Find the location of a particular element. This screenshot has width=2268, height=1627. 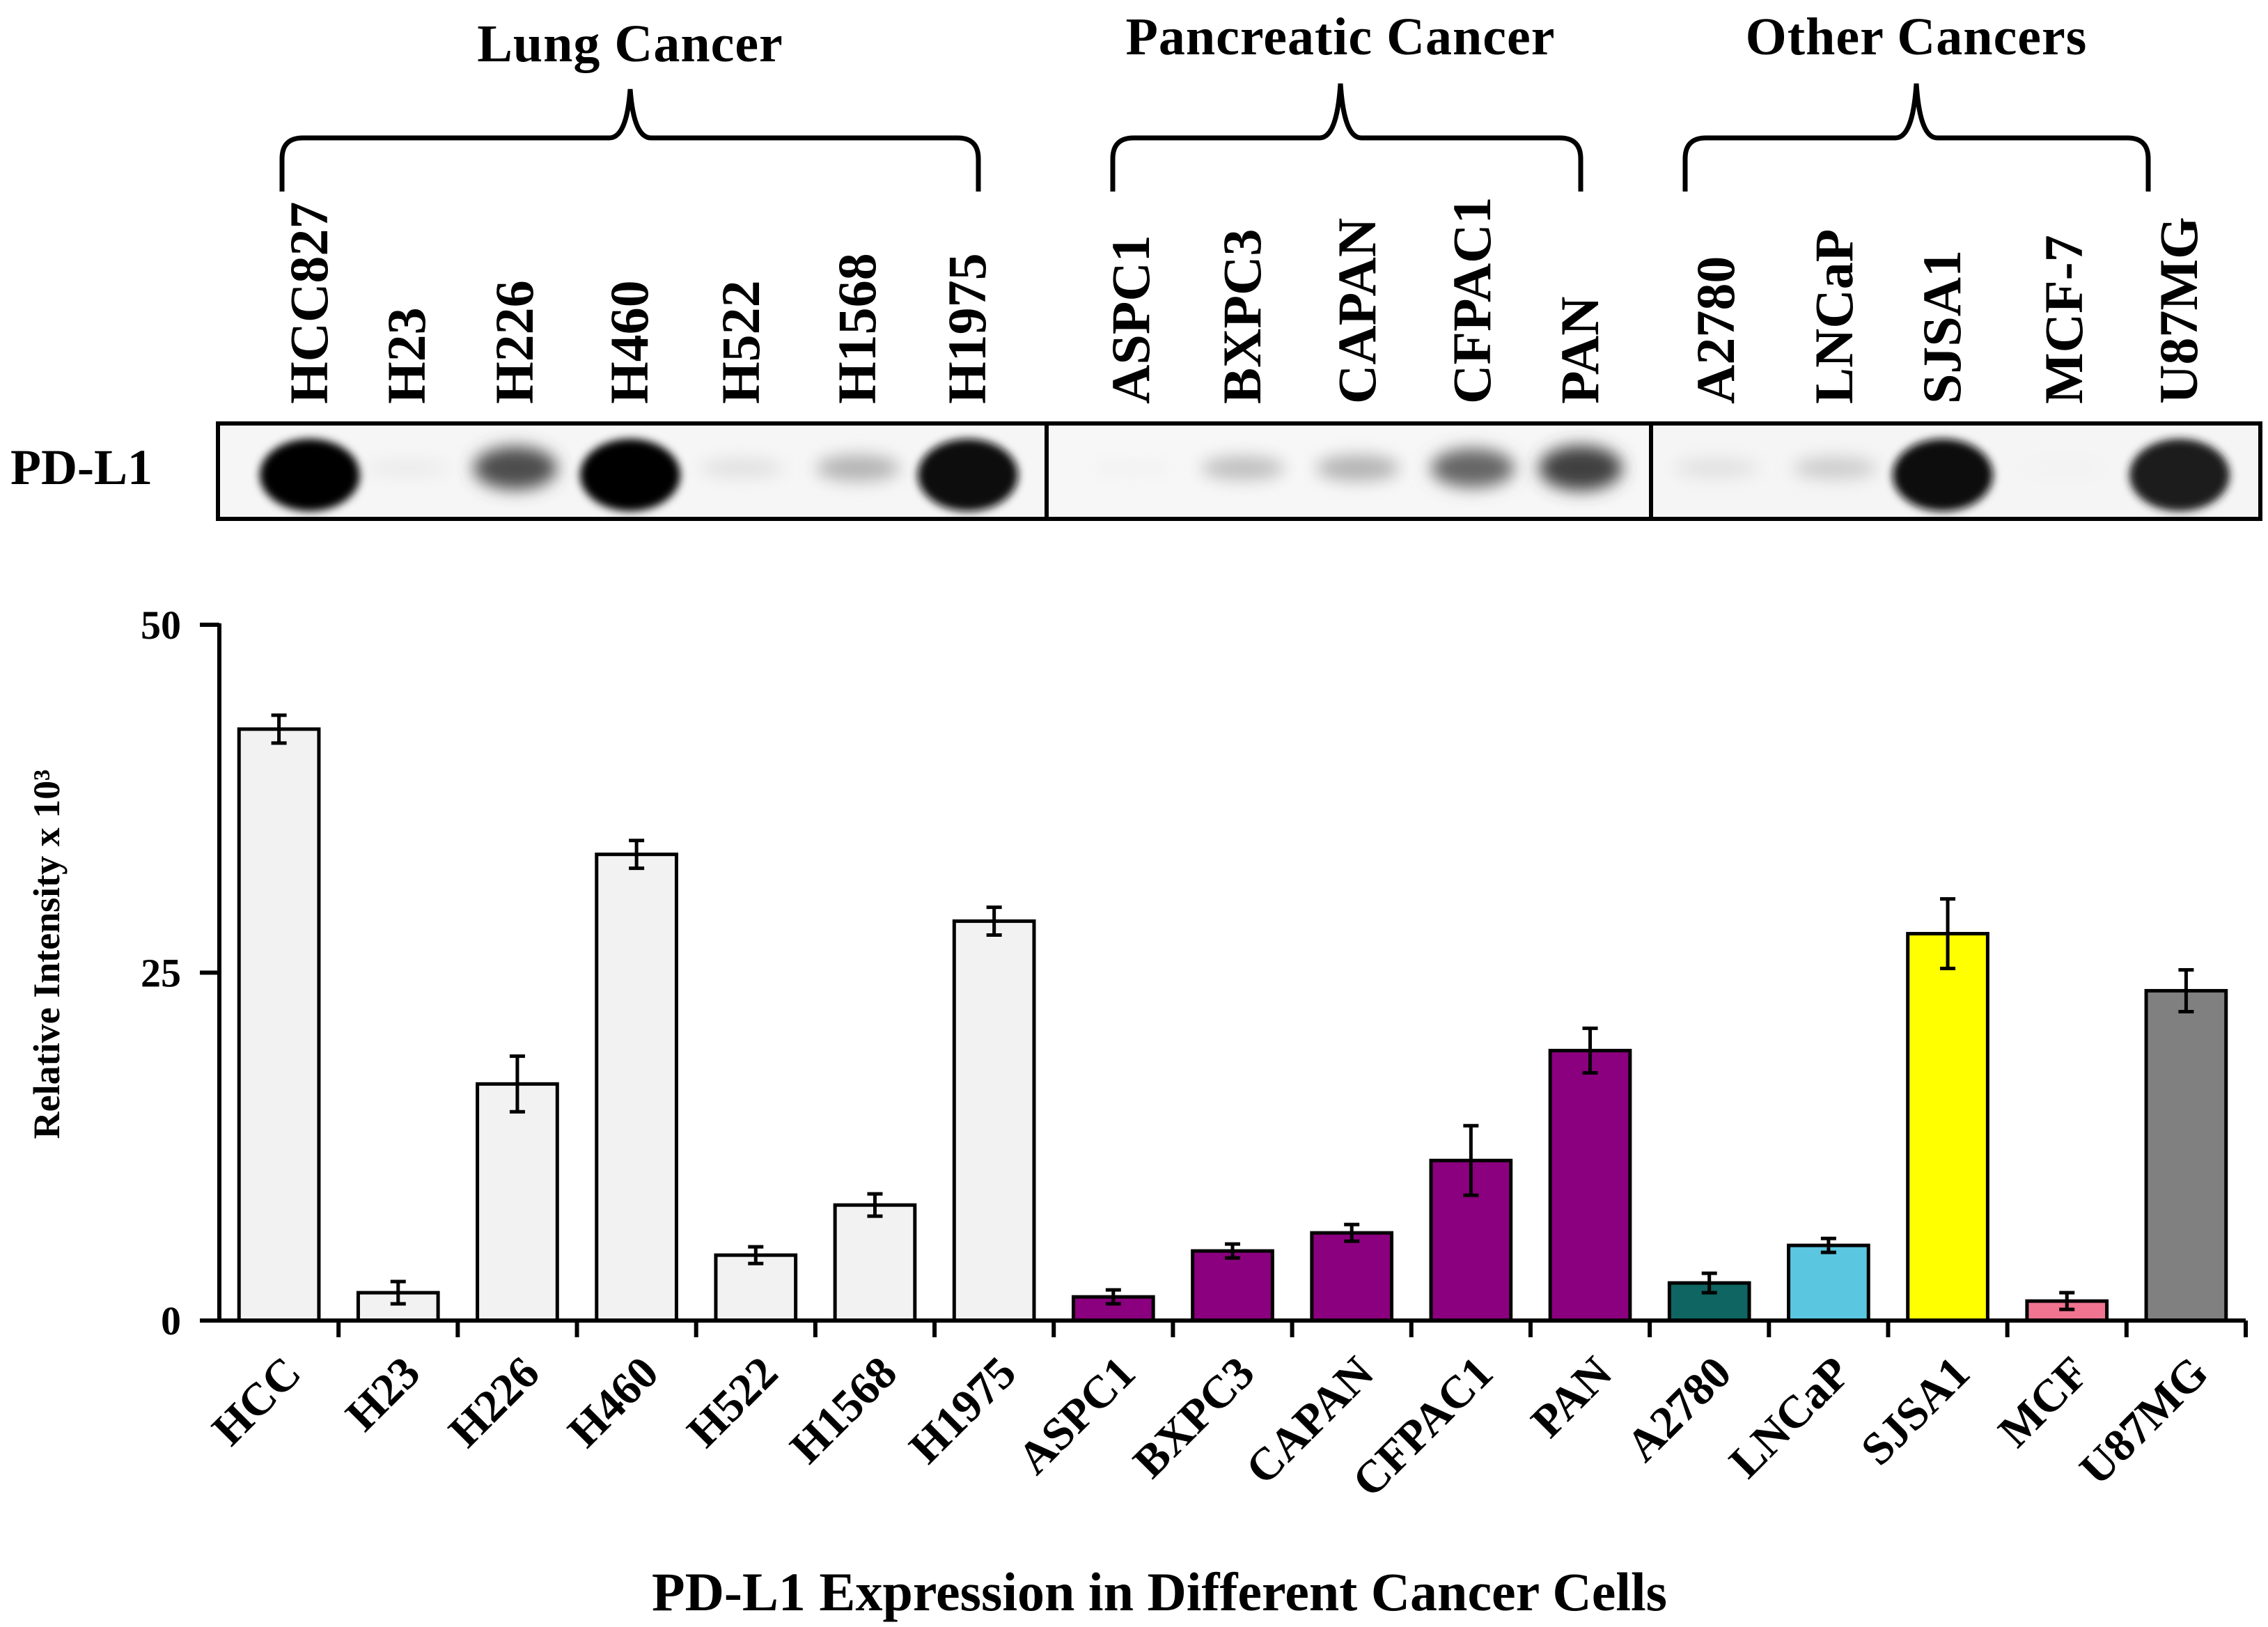

band-HCC827 is located at coordinates (310, 475).